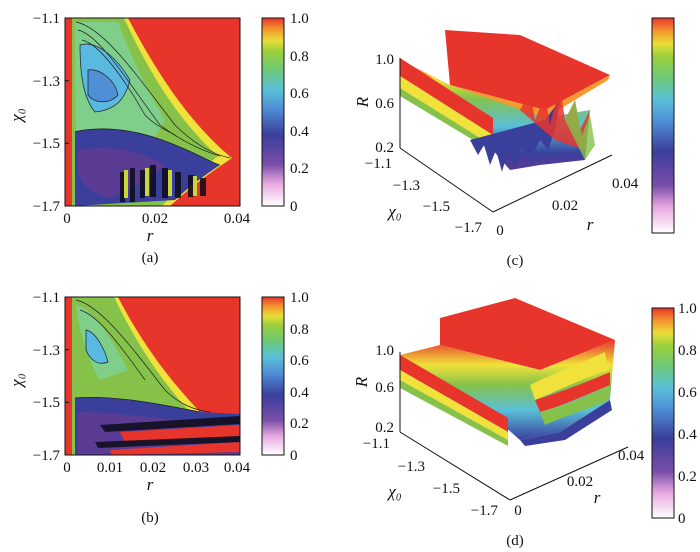 Image resolution: width=700 pixels, height=552 pixels. I want to click on x-axis-label-a: r, so click(150, 235).